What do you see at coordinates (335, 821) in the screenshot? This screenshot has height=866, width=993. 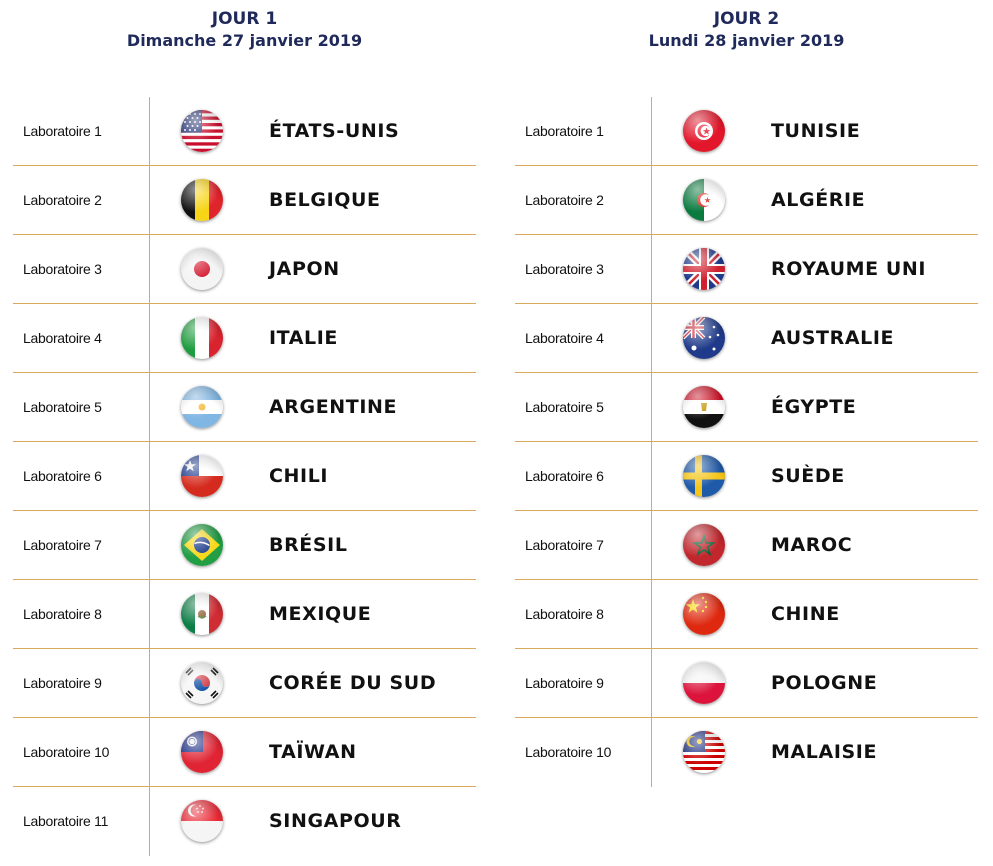 I see `country-name: SINGAPOUR` at bounding box center [335, 821].